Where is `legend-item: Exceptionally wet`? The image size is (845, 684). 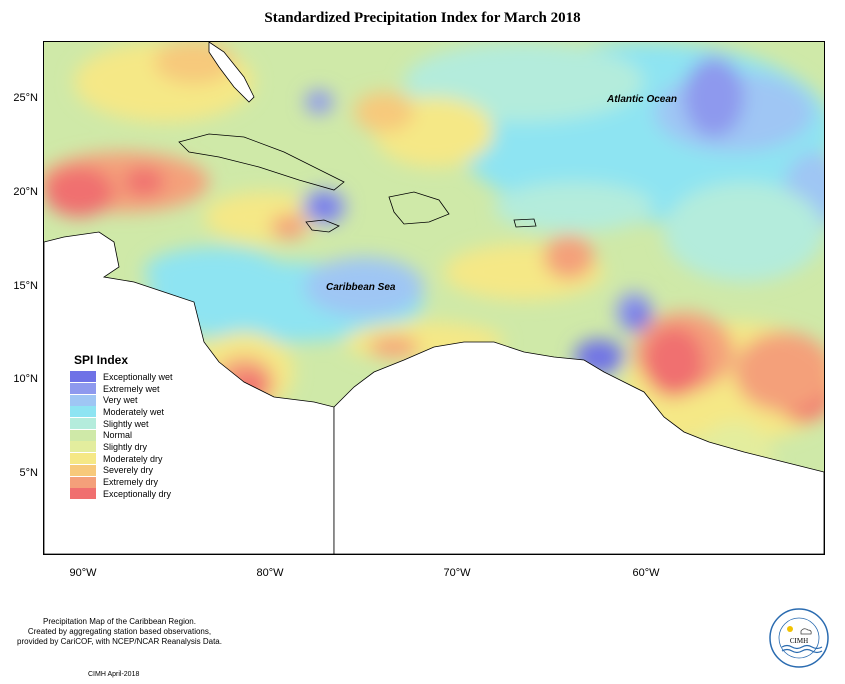 legend-item: Exceptionally wet is located at coordinates (135, 377).